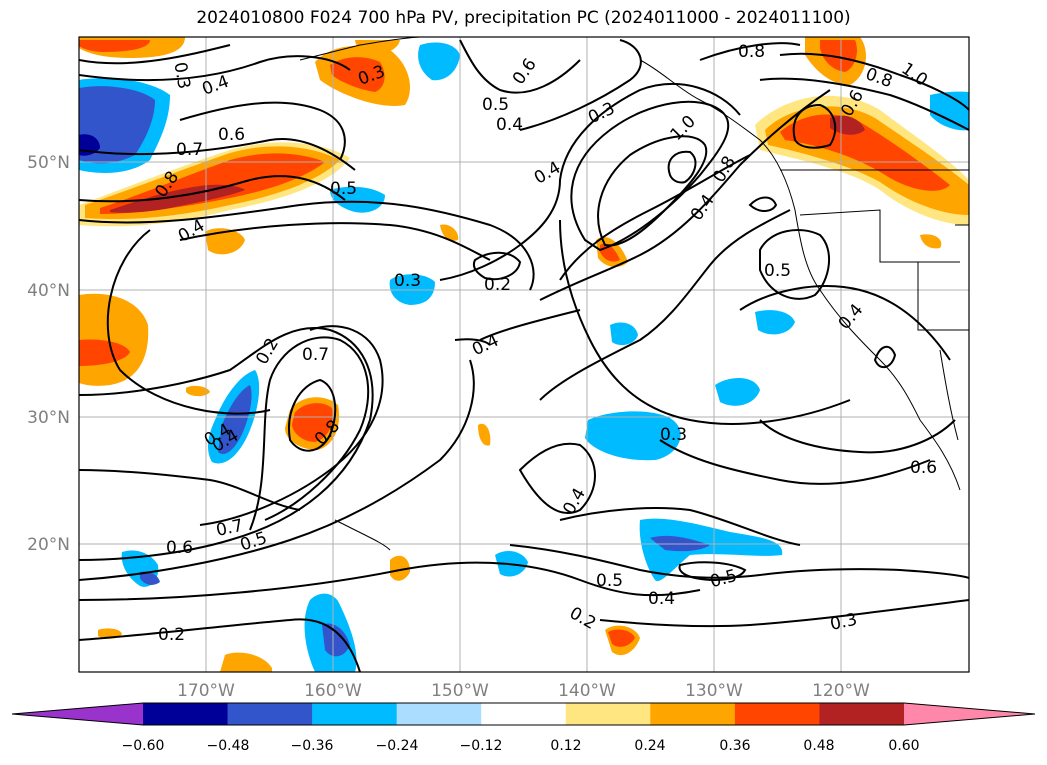 The width and height of the screenshot is (1047, 765). What do you see at coordinates (497, 285) in the screenshot?
I see `contour-label: 0.2` at bounding box center [497, 285].